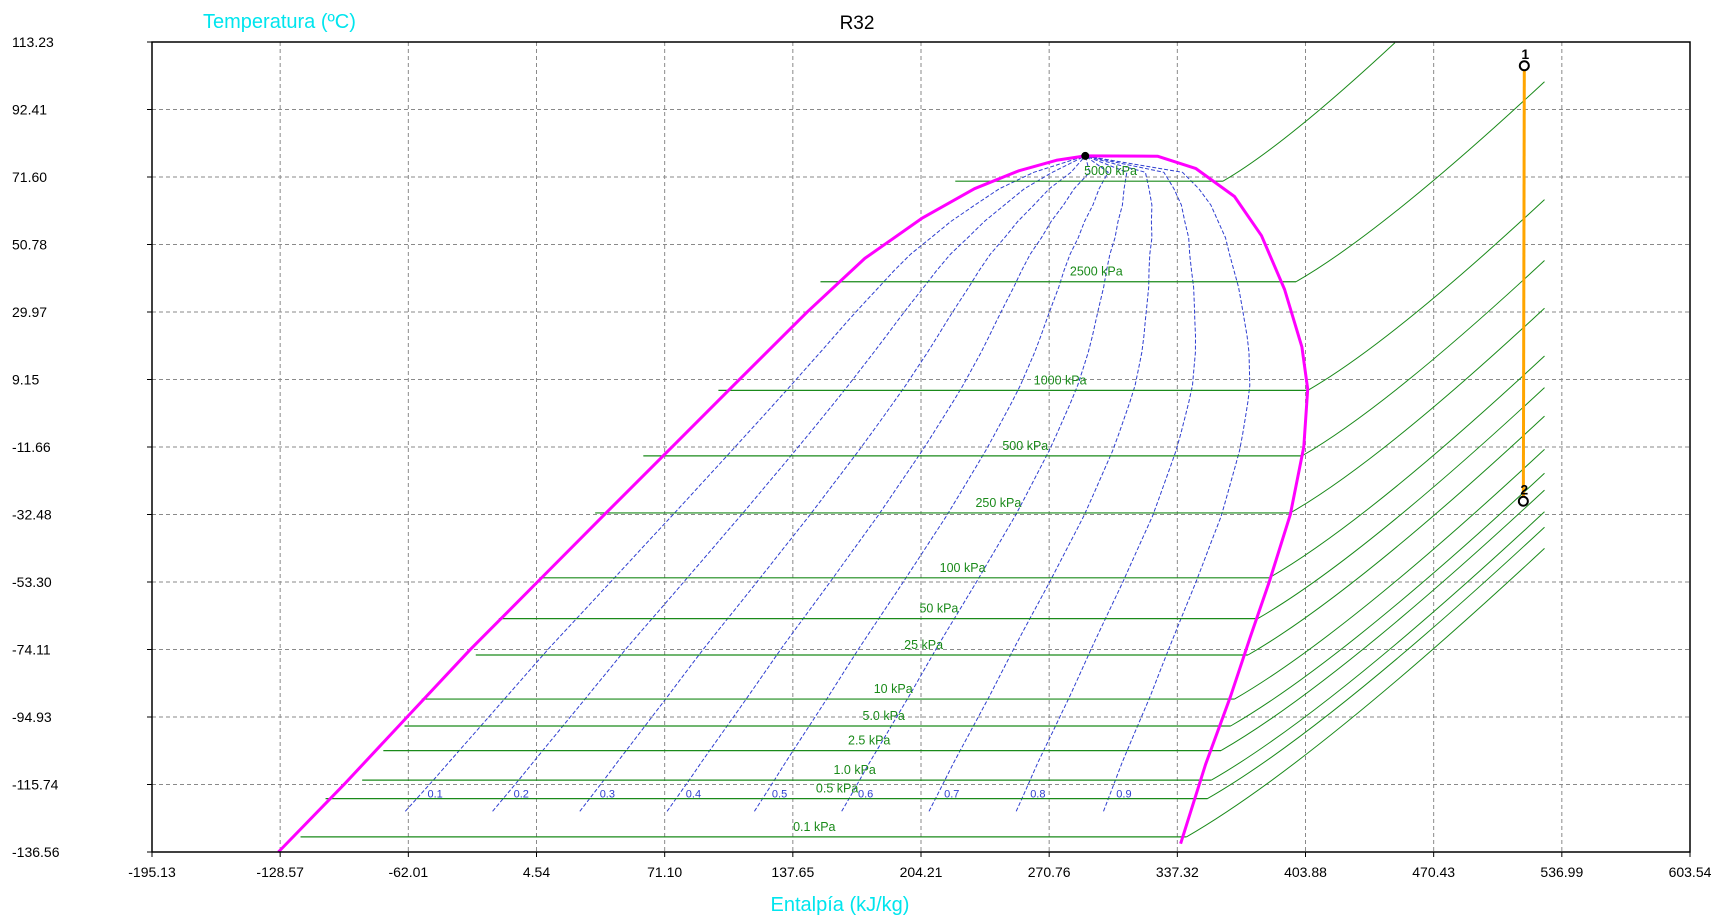 This screenshot has width=1715, height=923. I want to click on x-tick-label: 270.76, so click(1049, 872).